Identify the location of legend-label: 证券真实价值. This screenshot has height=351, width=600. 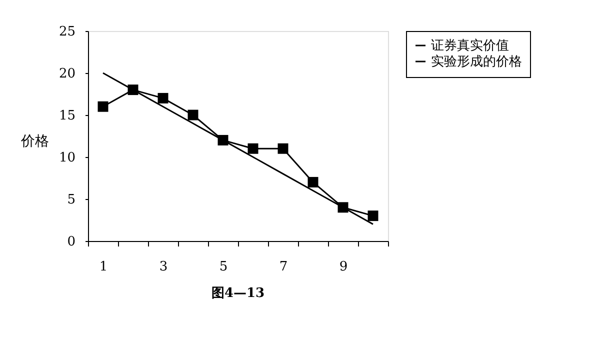
(470, 46).